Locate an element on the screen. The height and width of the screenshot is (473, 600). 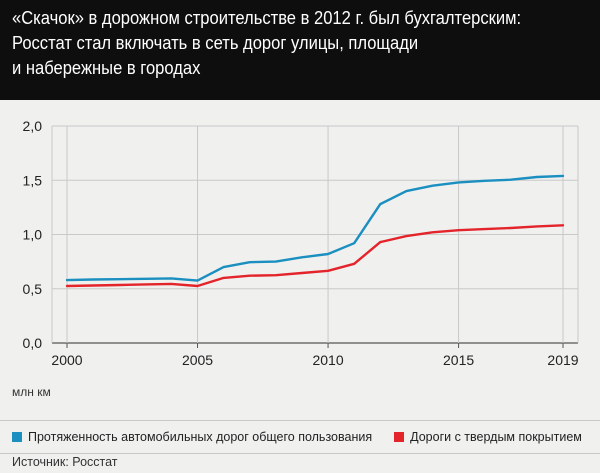
x-tick-label: 2019 is located at coordinates (562, 360).